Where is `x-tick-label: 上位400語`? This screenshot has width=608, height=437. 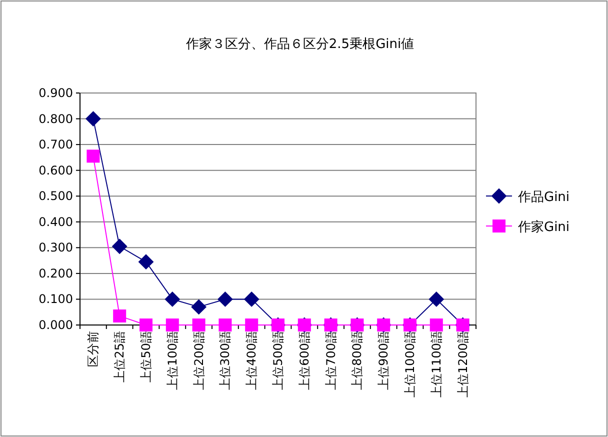
x-tick-label: 上位400語 is located at coordinates (251, 360).